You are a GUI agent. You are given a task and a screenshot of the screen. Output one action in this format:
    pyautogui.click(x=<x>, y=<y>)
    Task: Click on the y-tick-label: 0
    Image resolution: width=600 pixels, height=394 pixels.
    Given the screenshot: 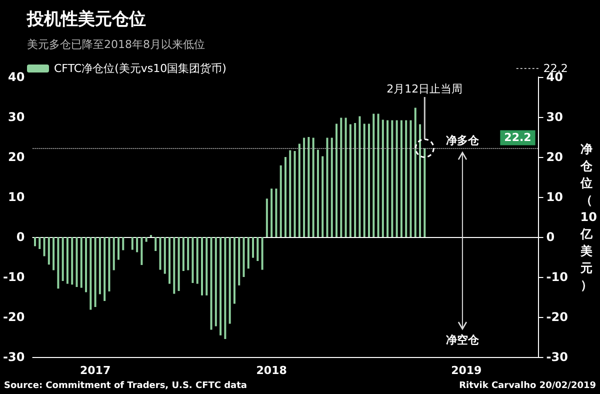 What is the action you would take?
    pyautogui.click(x=20, y=237)
    